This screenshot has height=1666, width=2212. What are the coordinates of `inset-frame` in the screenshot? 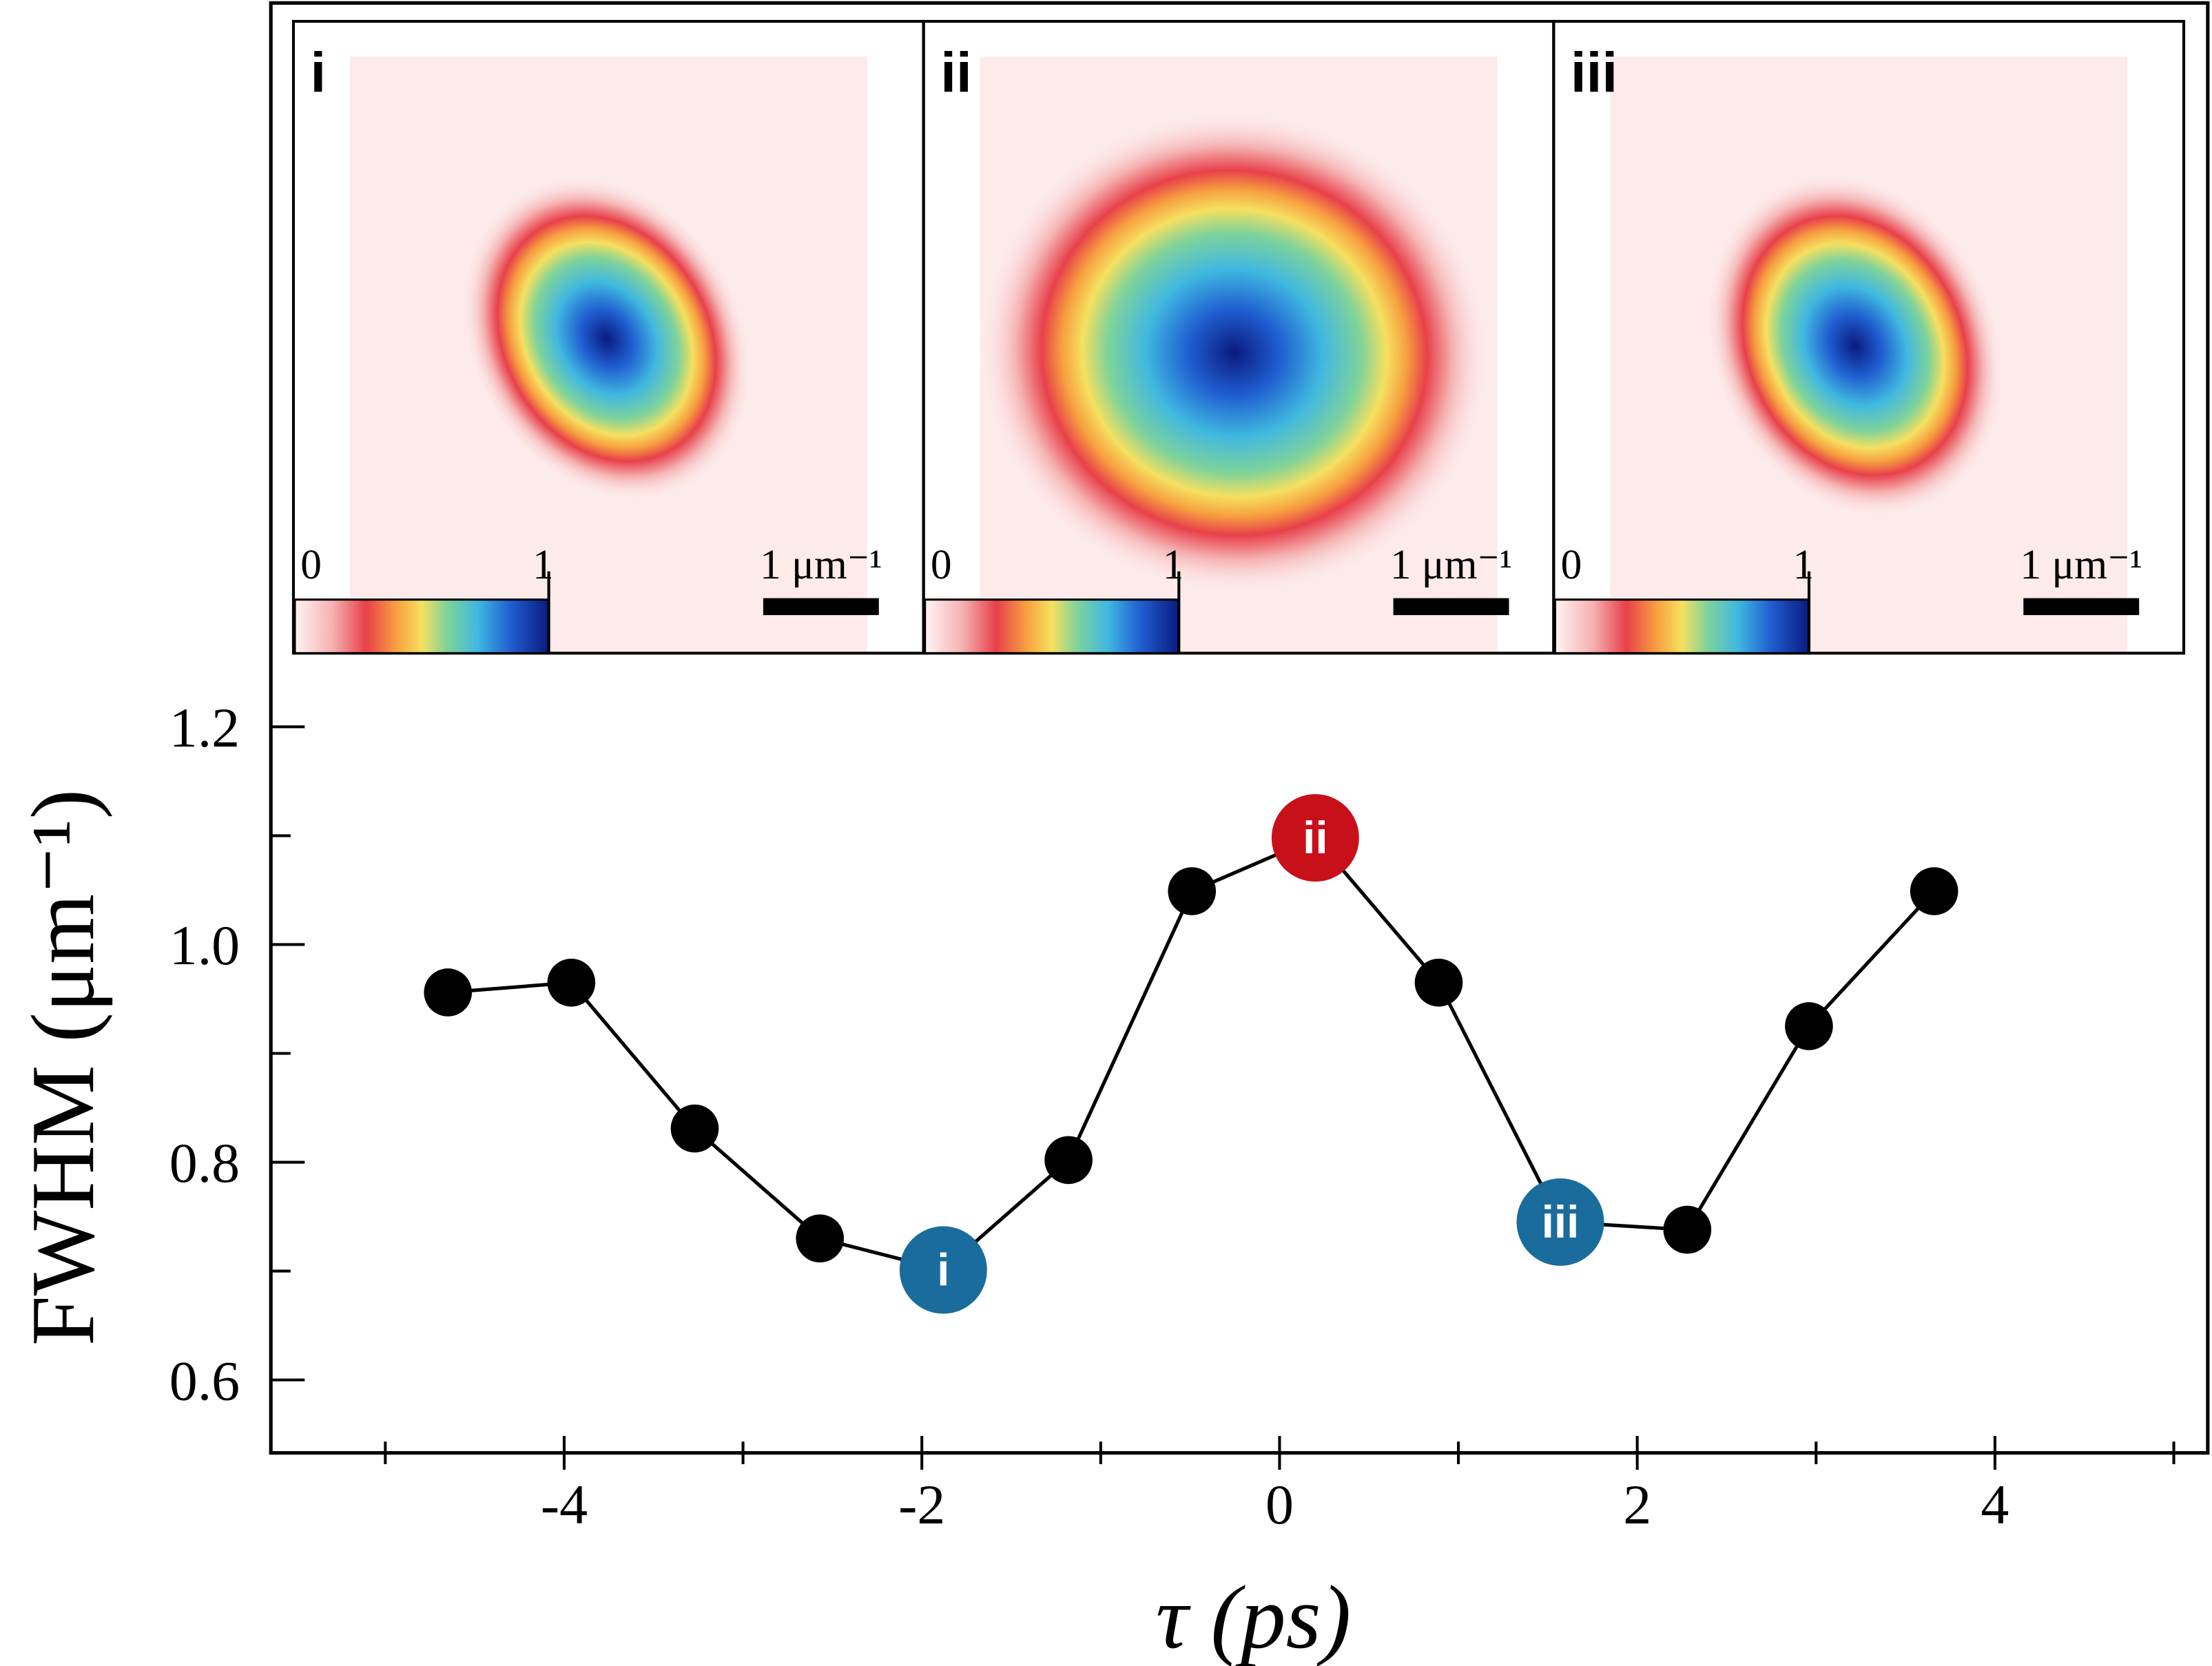 It's located at (1869, 337).